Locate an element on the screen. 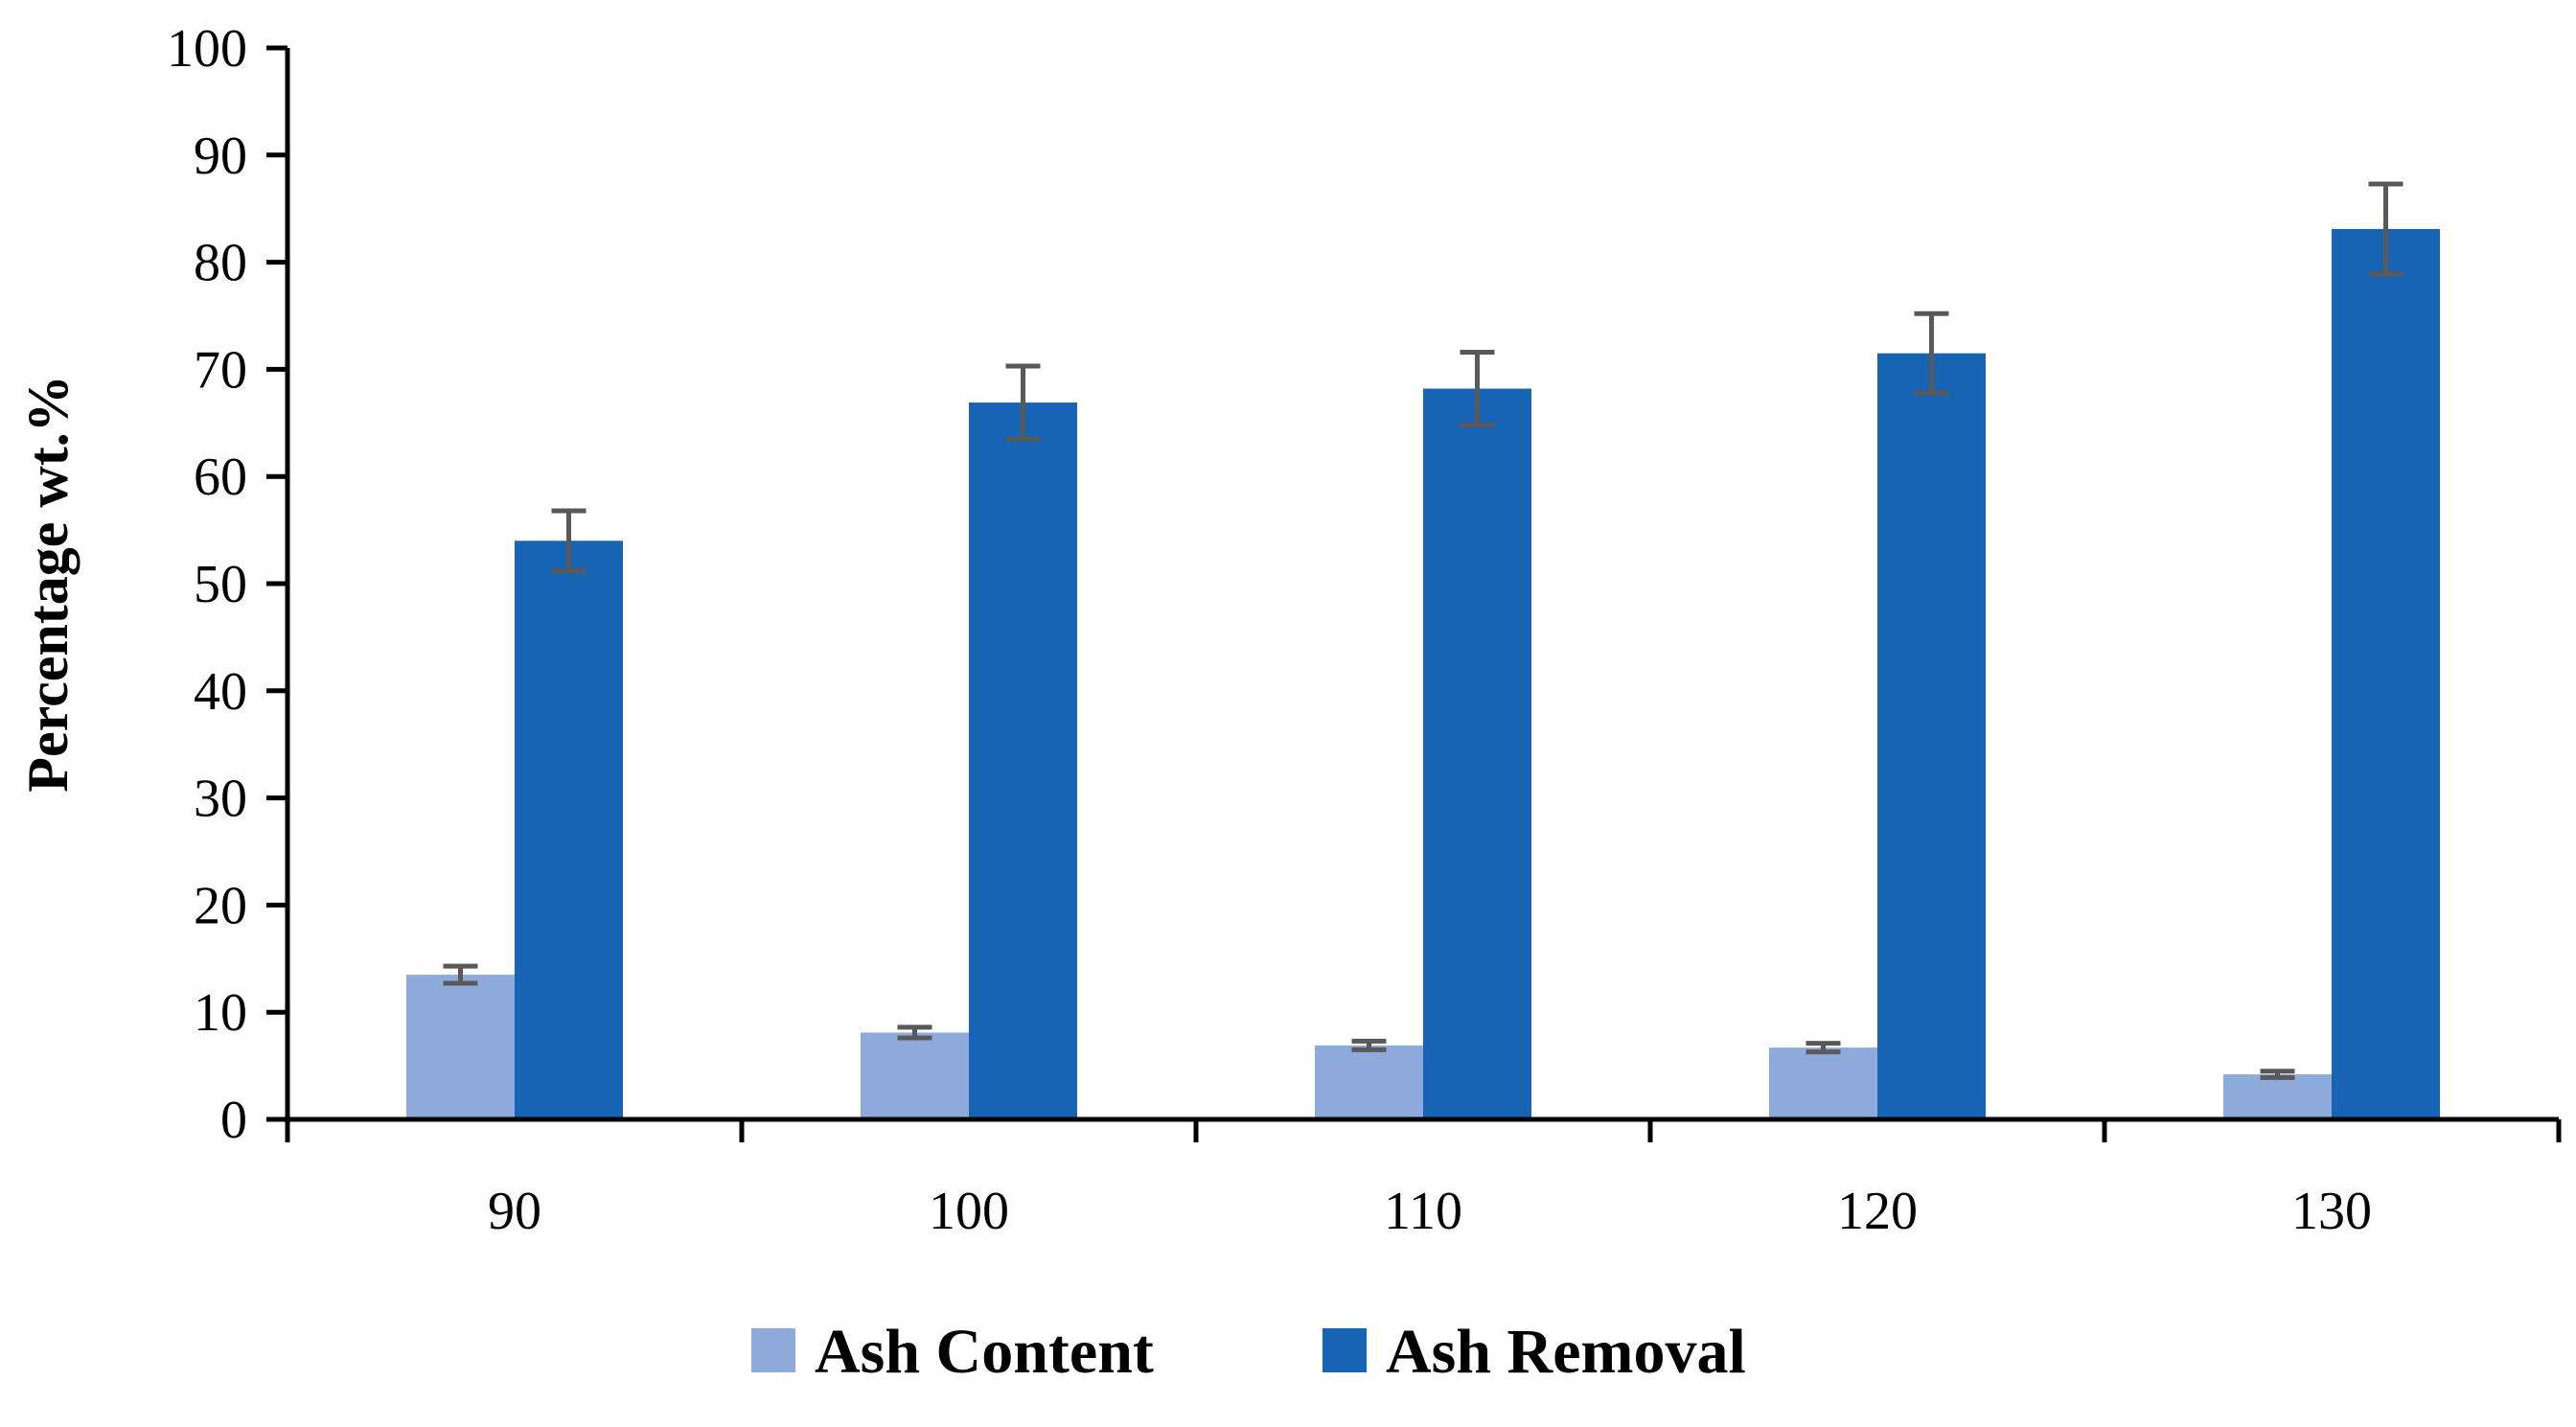 The height and width of the screenshot is (1427, 2576). legend: Ash Content Ash Removal is located at coordinates (1249, 1352).